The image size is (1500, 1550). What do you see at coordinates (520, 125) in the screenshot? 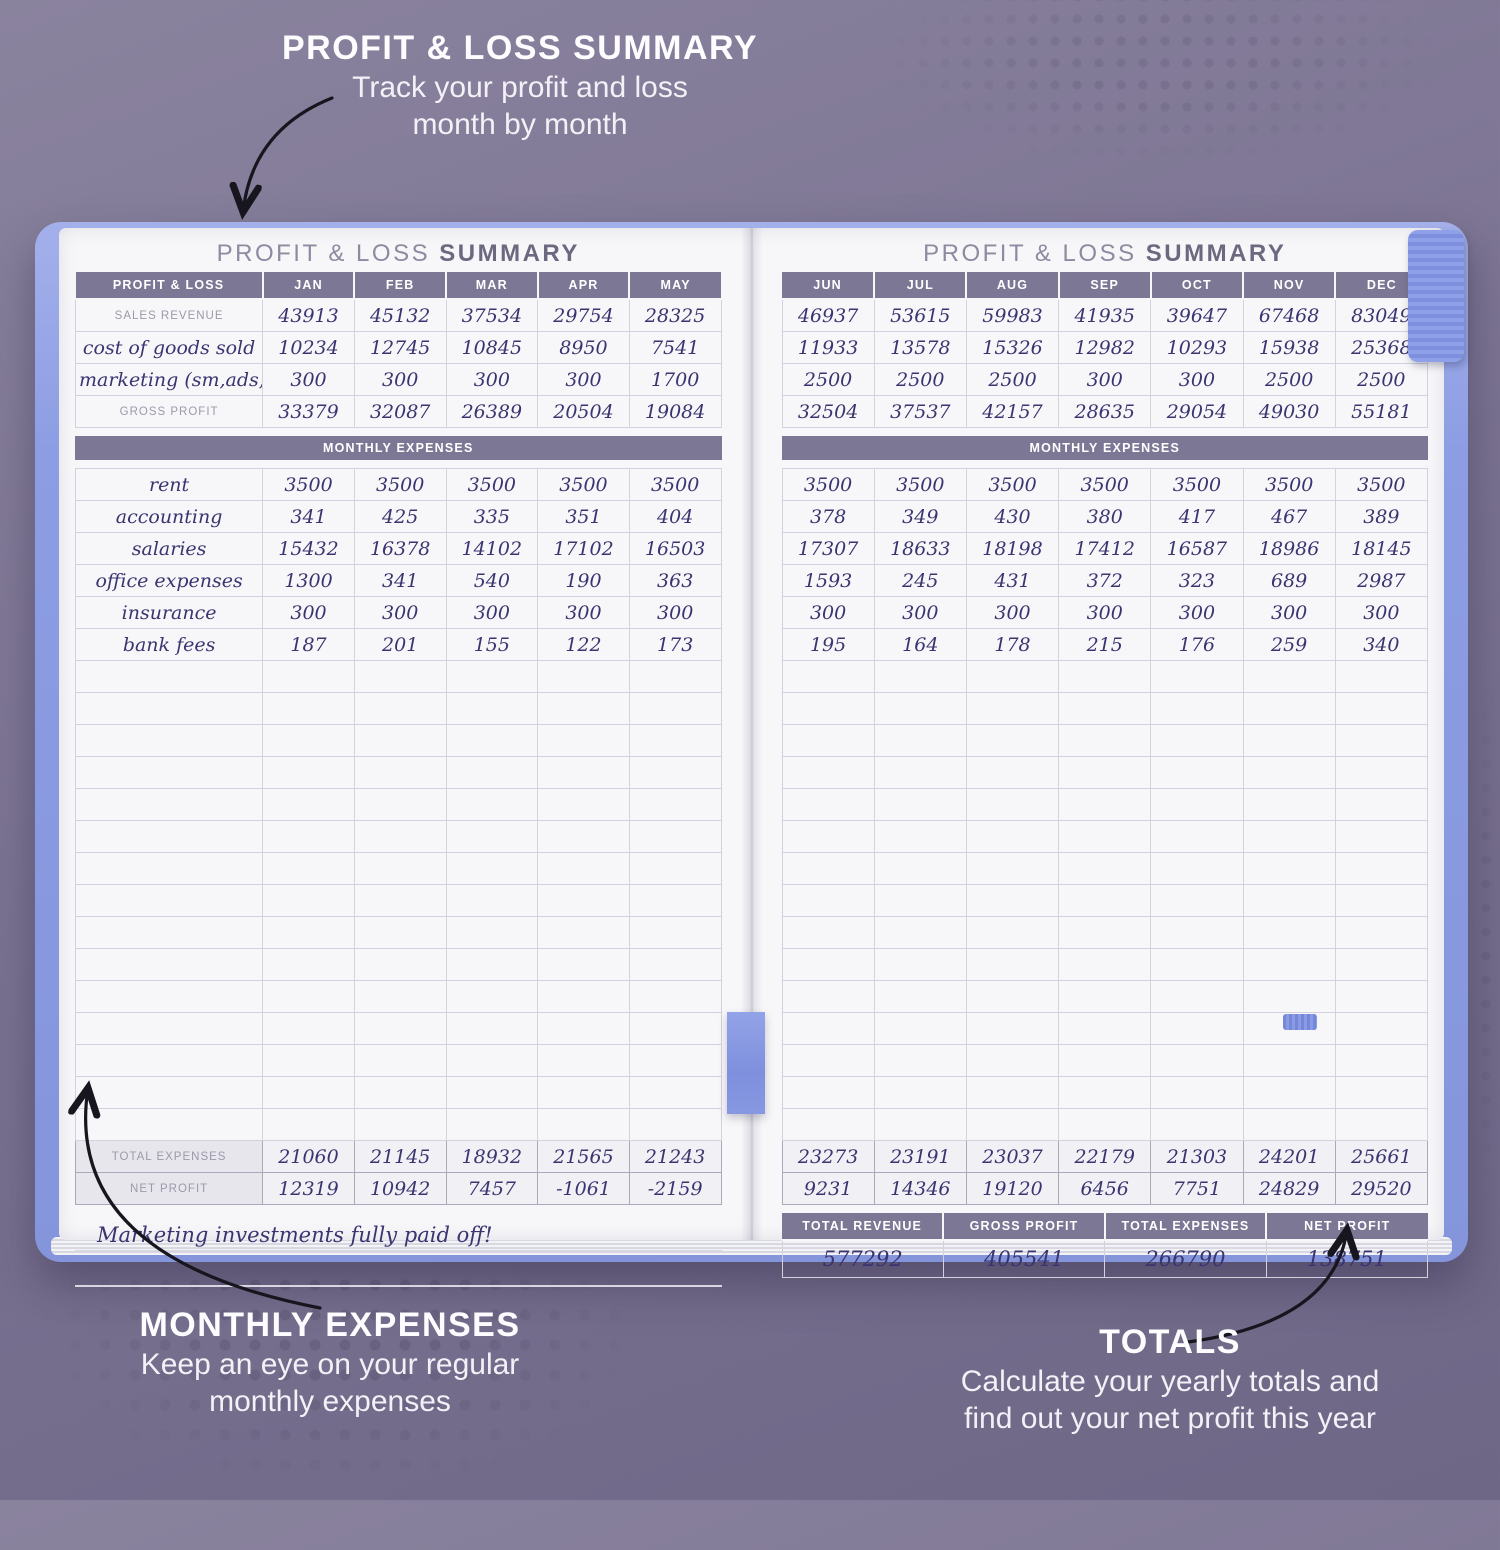
I see `annotation-top-line2: month by month` at bounding box center [520, 125].